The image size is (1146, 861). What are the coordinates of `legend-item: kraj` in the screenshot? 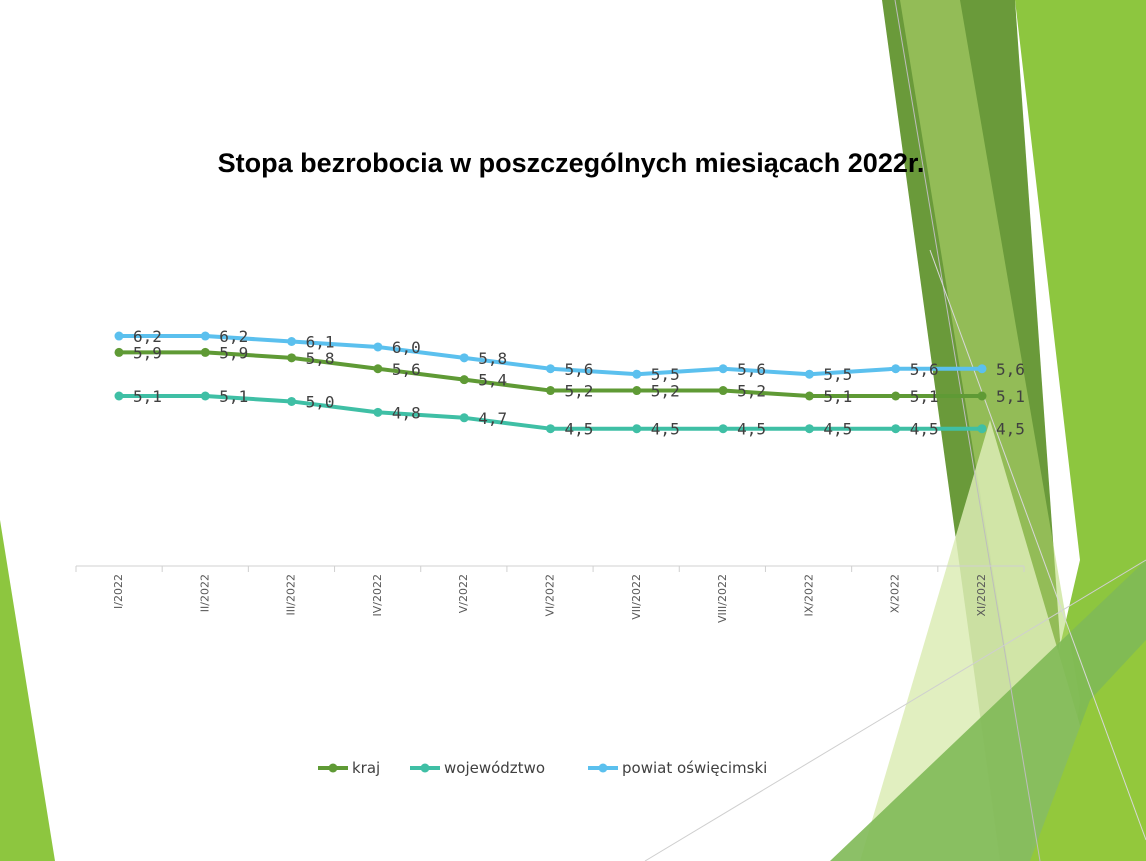 It's located at (349, 768).